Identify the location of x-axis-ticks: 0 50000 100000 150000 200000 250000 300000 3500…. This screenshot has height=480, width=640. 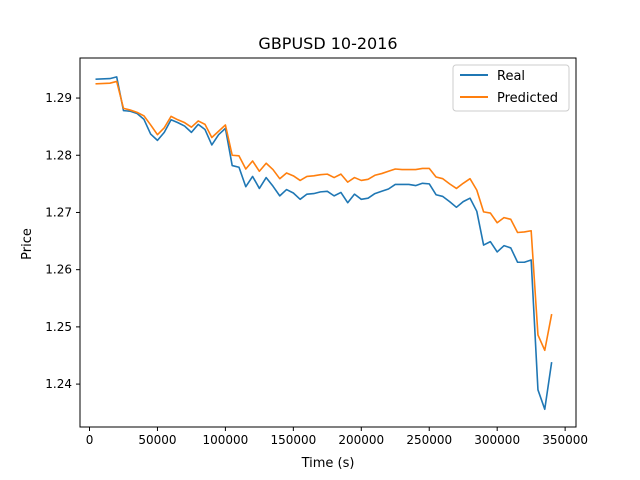
(337, 437).